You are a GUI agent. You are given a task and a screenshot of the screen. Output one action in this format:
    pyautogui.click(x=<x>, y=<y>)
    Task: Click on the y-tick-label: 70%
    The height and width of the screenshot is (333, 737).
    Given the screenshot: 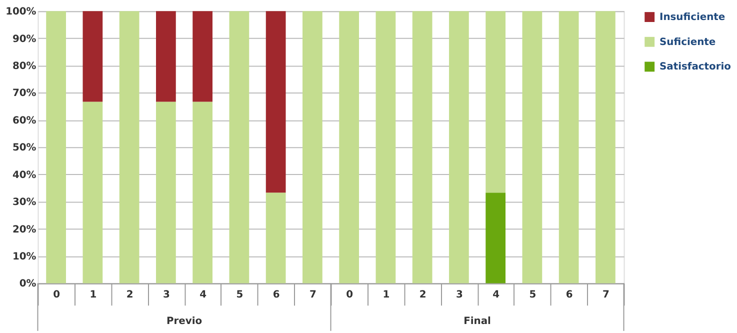 What is the action you would take?
    pyautogui.click(x=24, y=94)
    